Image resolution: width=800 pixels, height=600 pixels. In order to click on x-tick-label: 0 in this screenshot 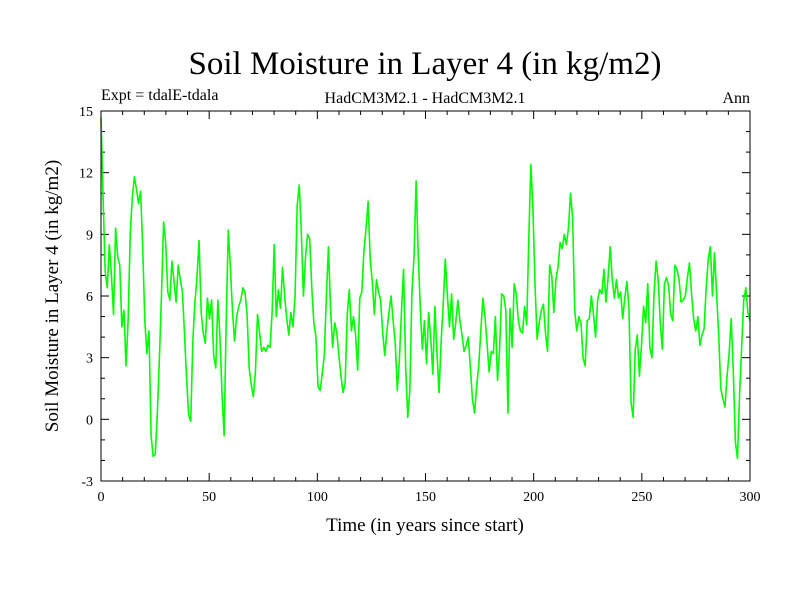, I will do `click(101, 497)`.